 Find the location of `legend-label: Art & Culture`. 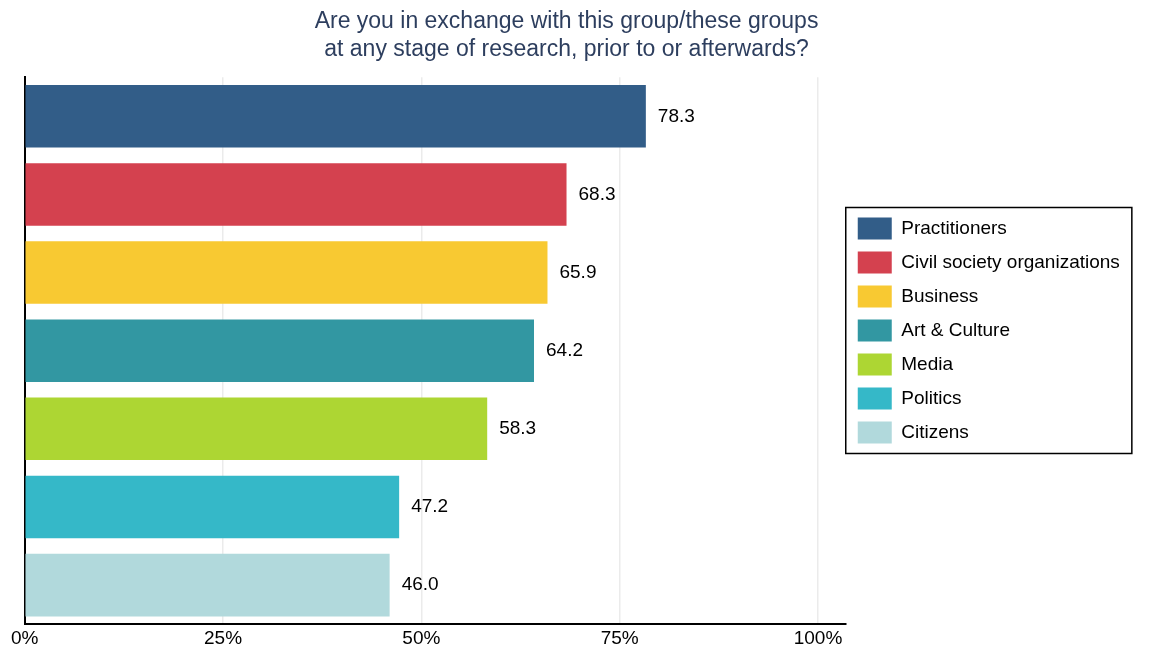

legend-label: Art & Culture is located at coordinates (956, 329).